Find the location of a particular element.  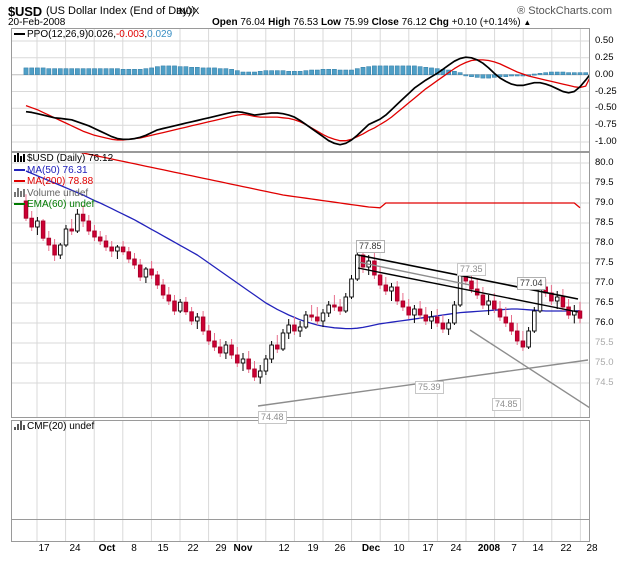

legend-row-ma200: MA(200) 78.88 is located at coordinates (63, 182).